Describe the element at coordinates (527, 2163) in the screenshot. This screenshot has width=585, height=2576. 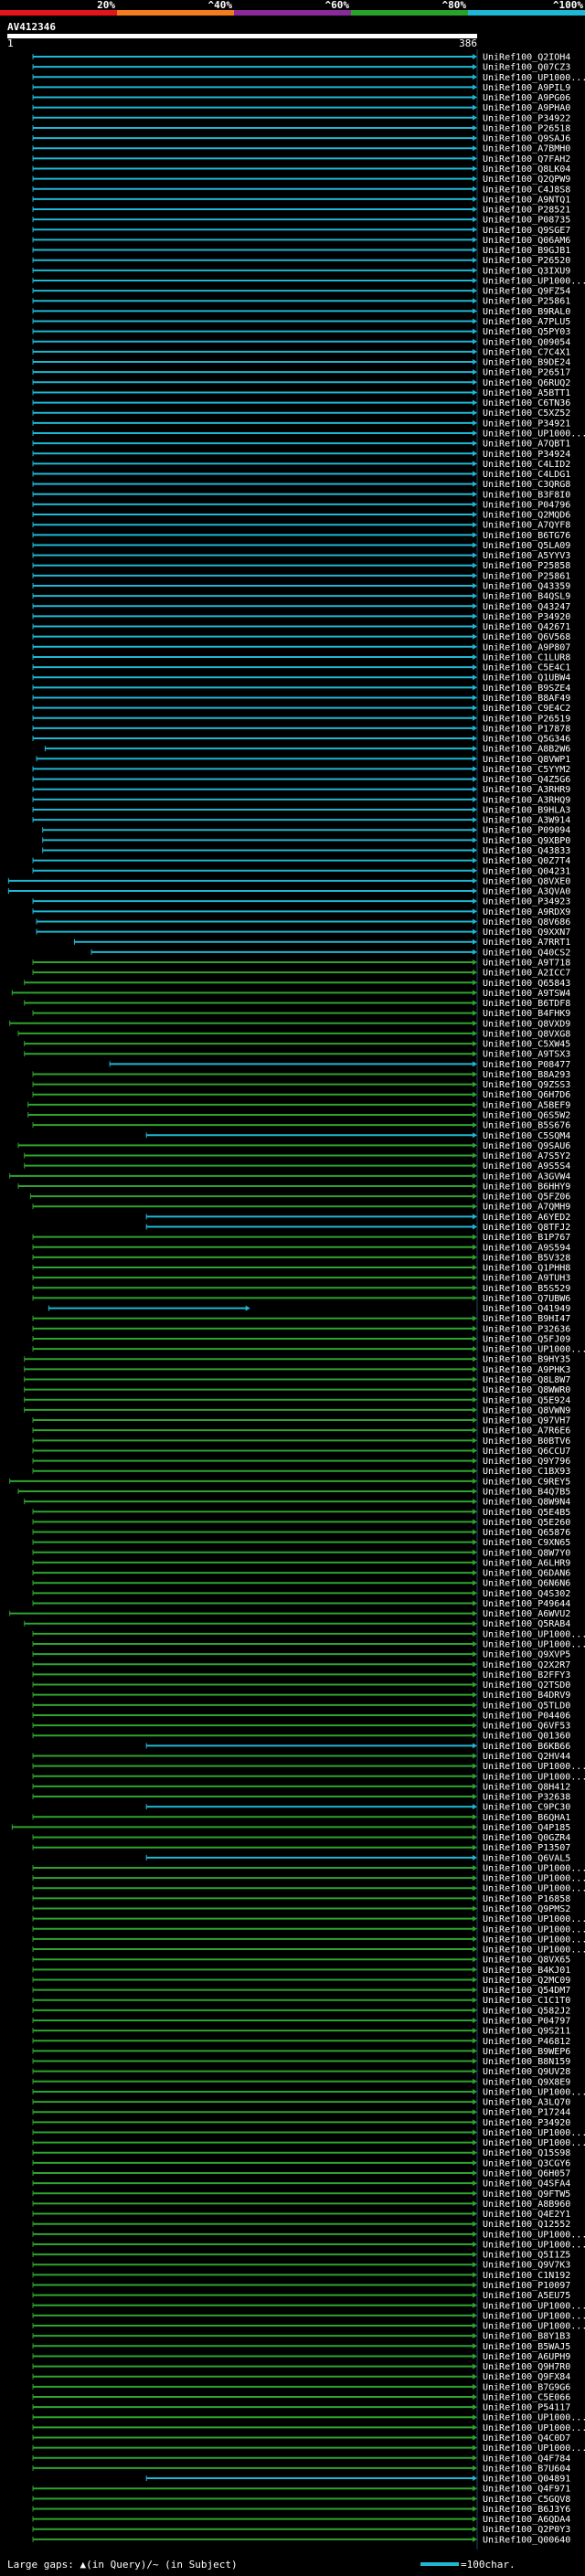
I see `subject-label: UniRef100_Q3CGY6` at that location.